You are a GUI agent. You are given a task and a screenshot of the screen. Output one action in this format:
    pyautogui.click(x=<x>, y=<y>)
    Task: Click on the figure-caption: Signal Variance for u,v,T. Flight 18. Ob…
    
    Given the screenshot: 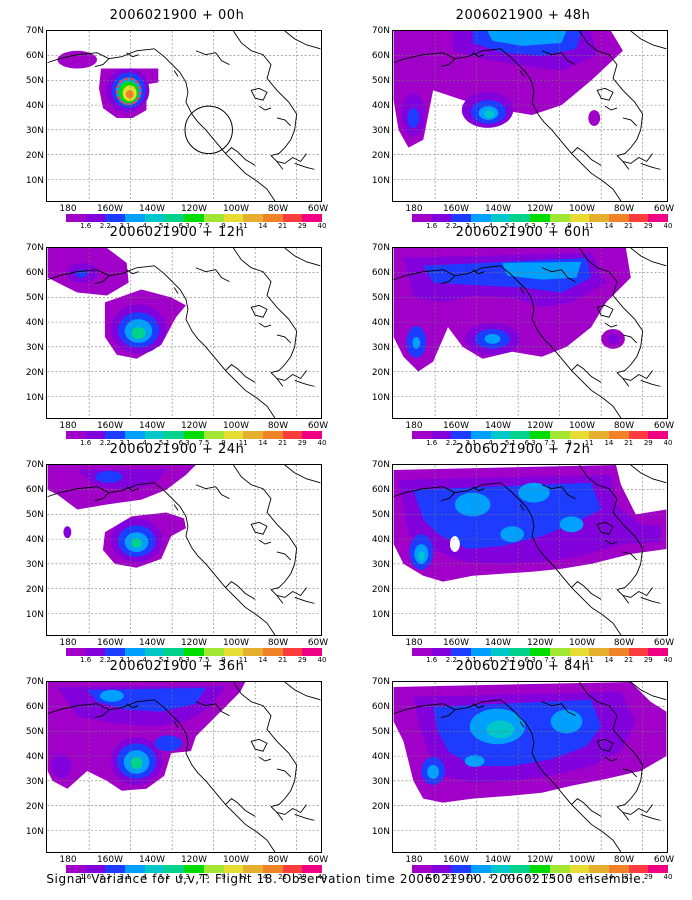 What is the action you would take?
    pyautogui.click(x=346, y=879)
    